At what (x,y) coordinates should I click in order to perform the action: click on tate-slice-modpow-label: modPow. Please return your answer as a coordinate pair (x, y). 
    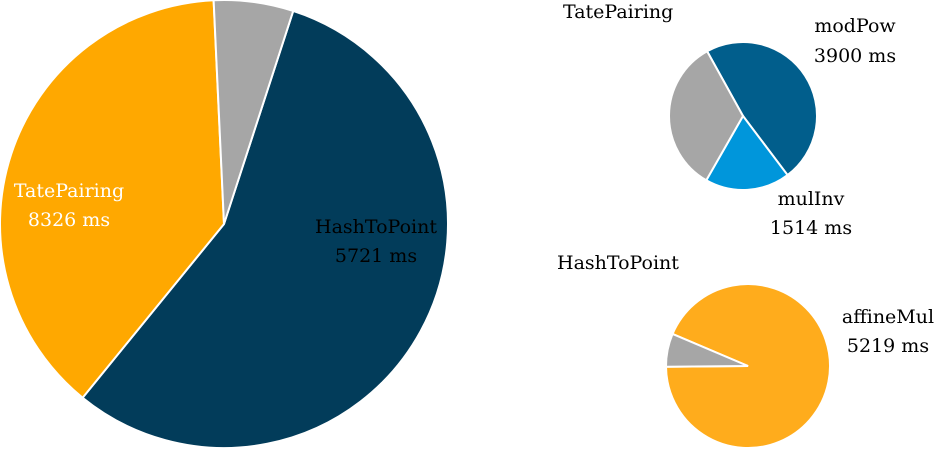
    Looking at the image, I should click on (855, 26).